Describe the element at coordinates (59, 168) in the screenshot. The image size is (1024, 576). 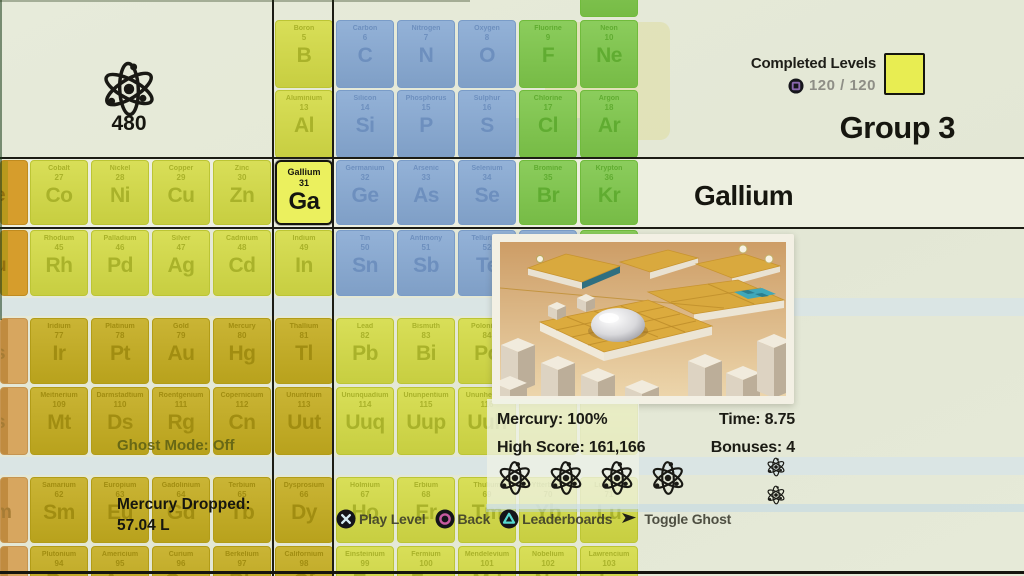
I see `element-name: Cobalt` at that location.